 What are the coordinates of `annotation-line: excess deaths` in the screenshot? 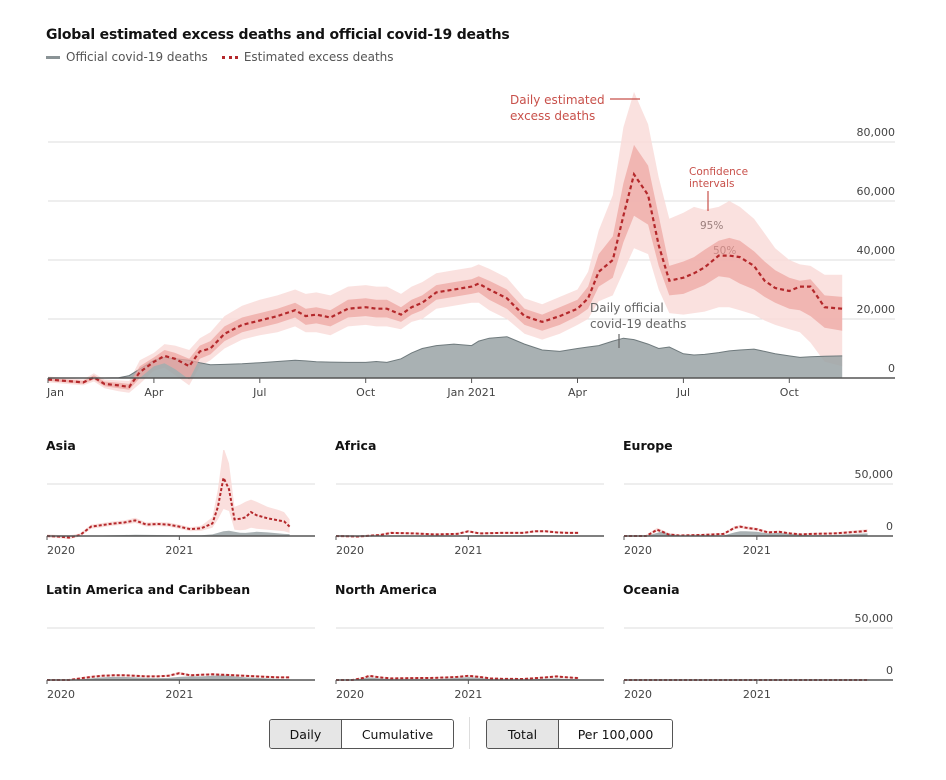 It's located at (552, 116).